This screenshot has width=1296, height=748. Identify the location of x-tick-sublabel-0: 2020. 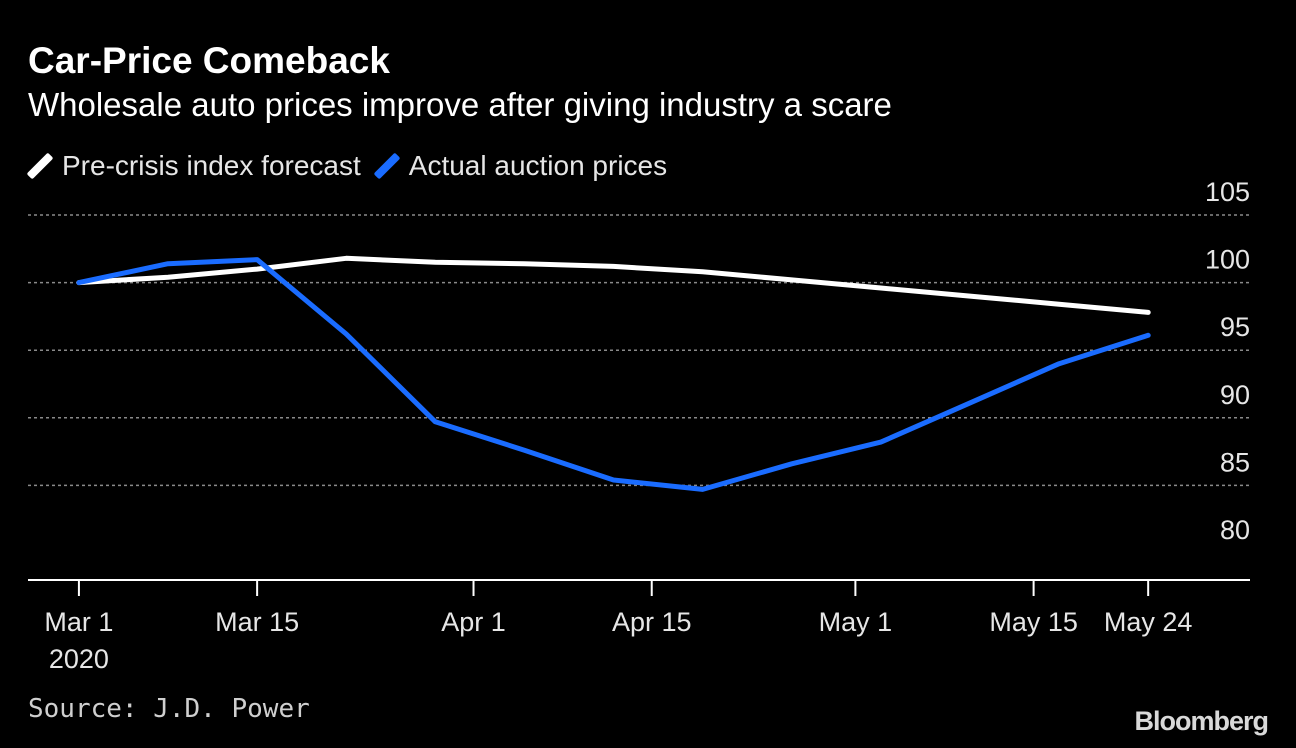
(79, 659).